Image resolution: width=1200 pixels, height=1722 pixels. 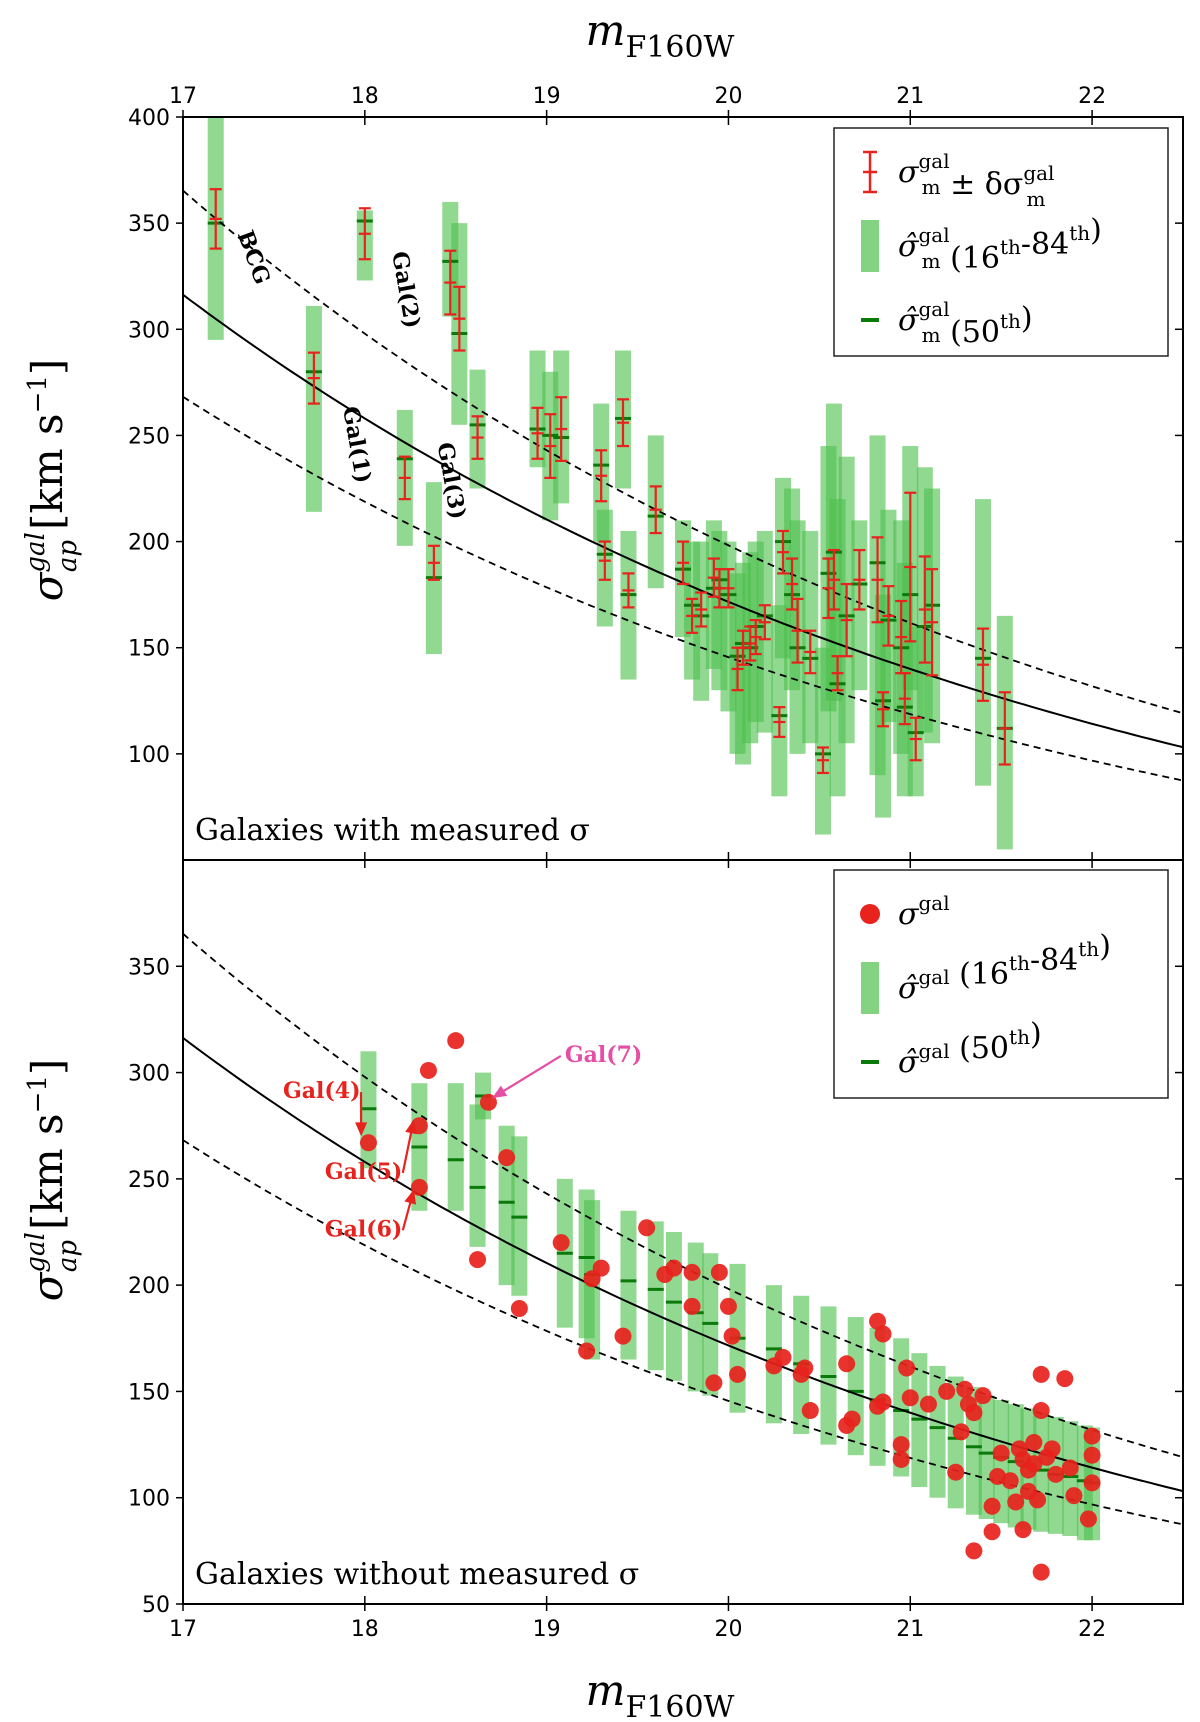 I want to click on legend-label-2: σ̂gal (50th), so click(x=970, y=1048).